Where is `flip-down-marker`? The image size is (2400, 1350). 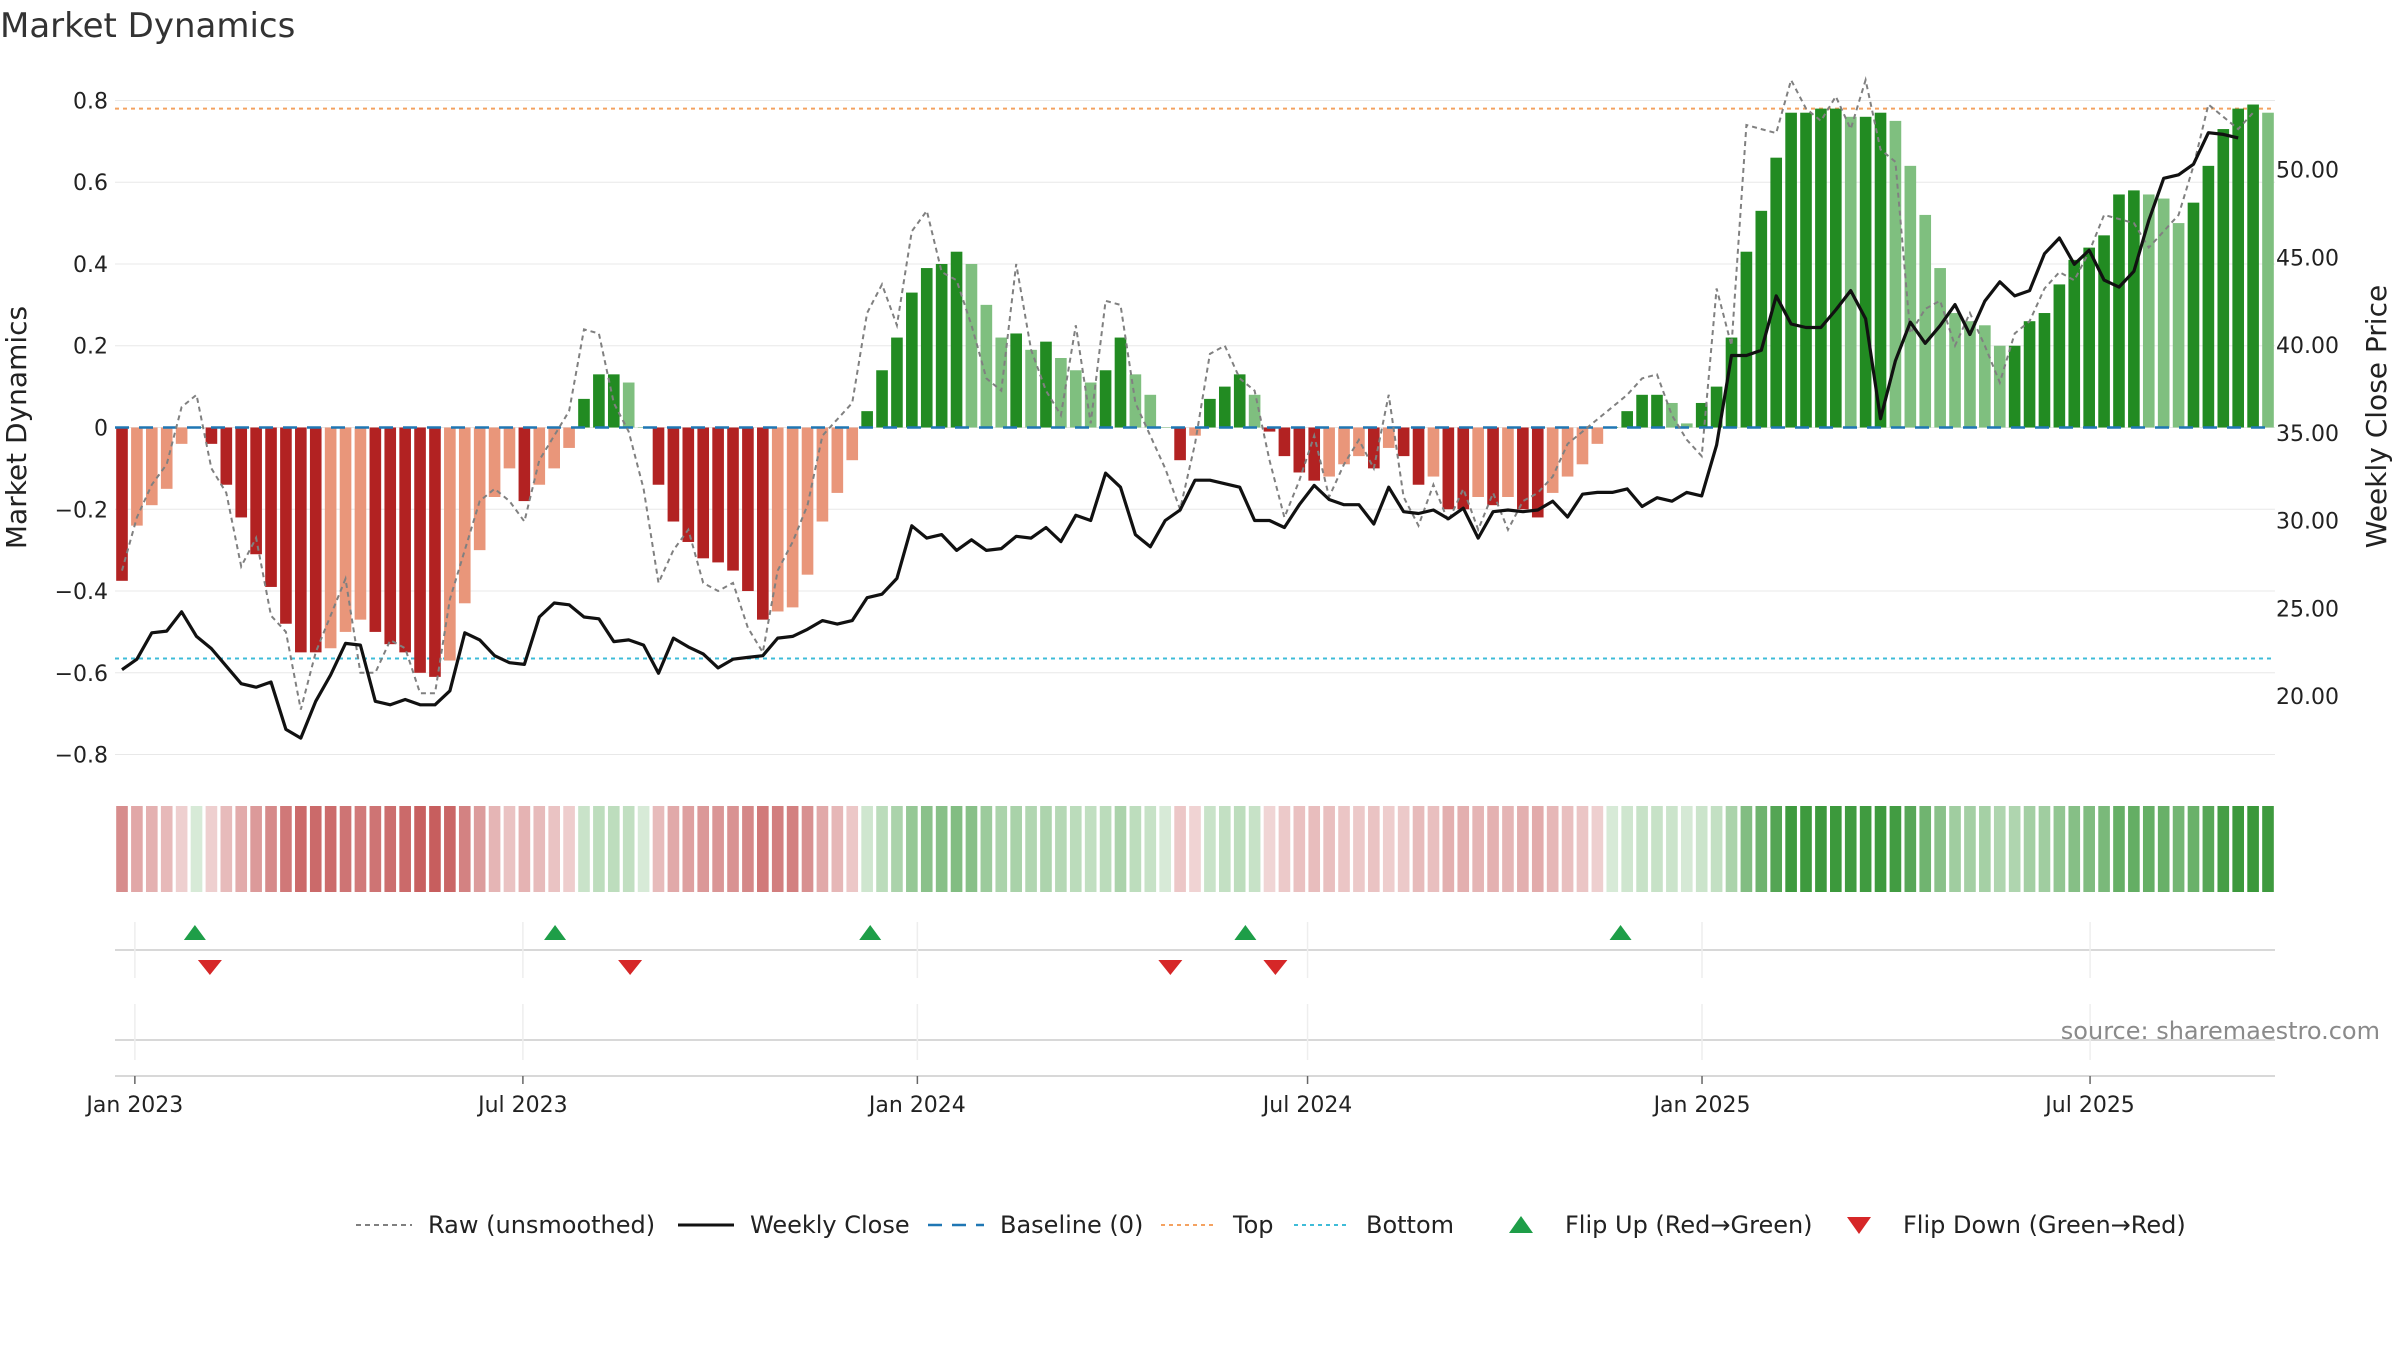
flip-down-marker is located at coordinates (1275, 967).